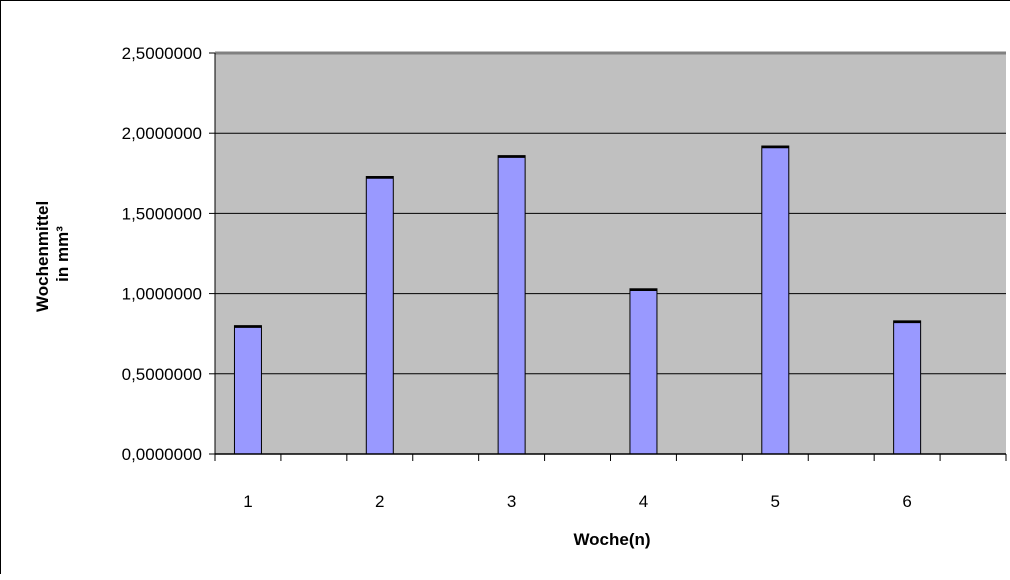 The width and height of the screenshot is (1010, 580). Describe the element at coordinates (775, 501) in the screenshot. I see `x-tick-label: 5` at that location.